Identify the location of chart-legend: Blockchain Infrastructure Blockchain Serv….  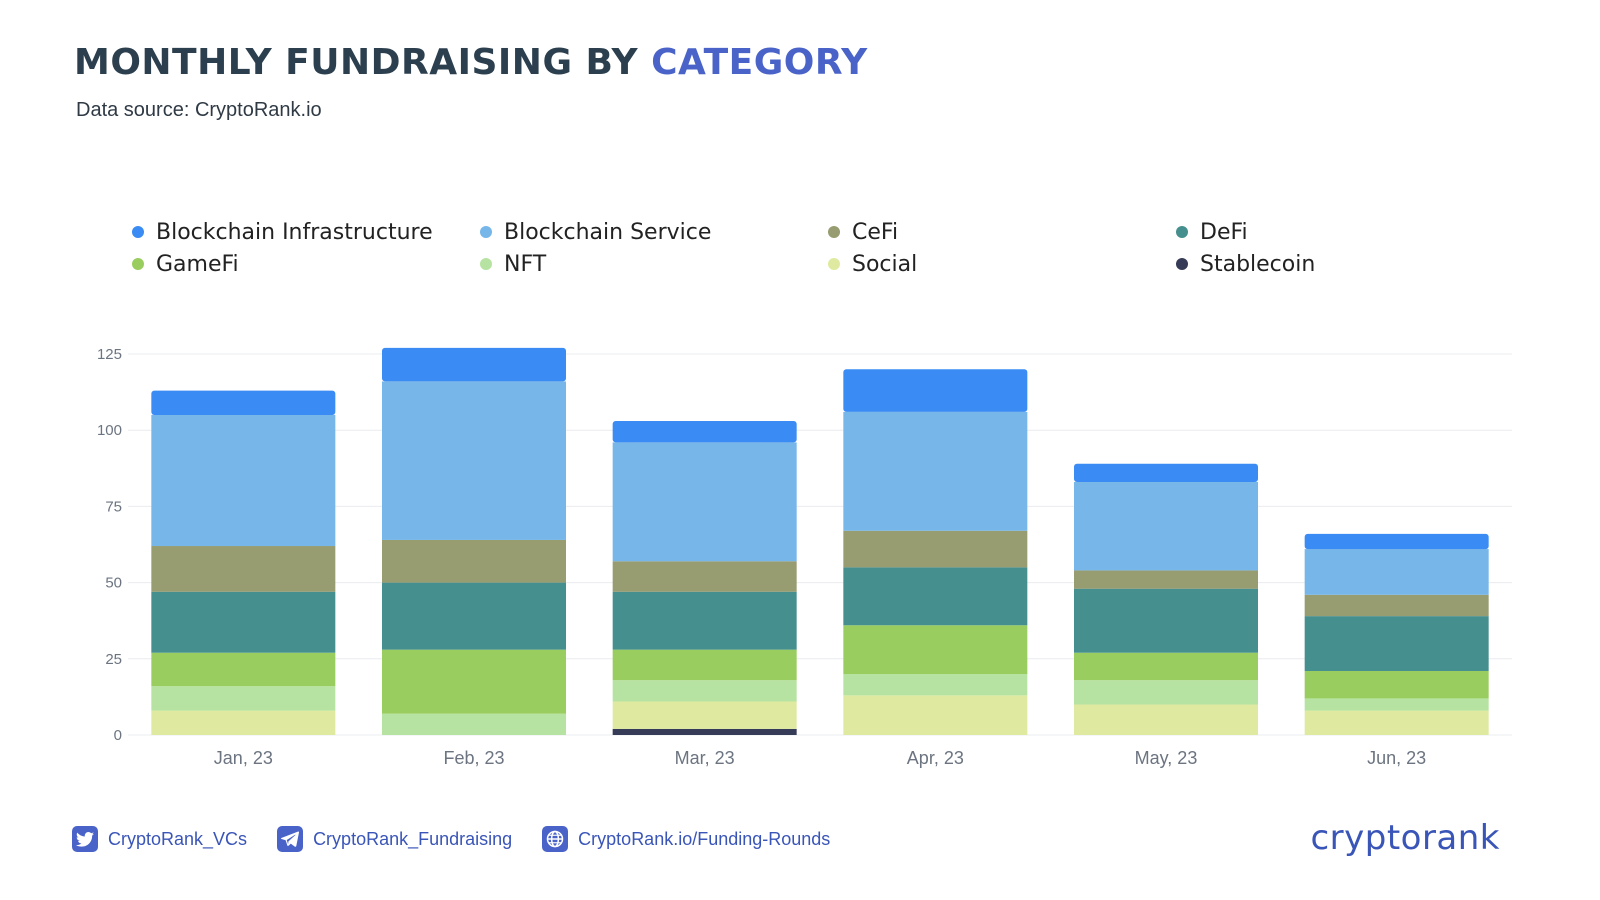
(822, 248).